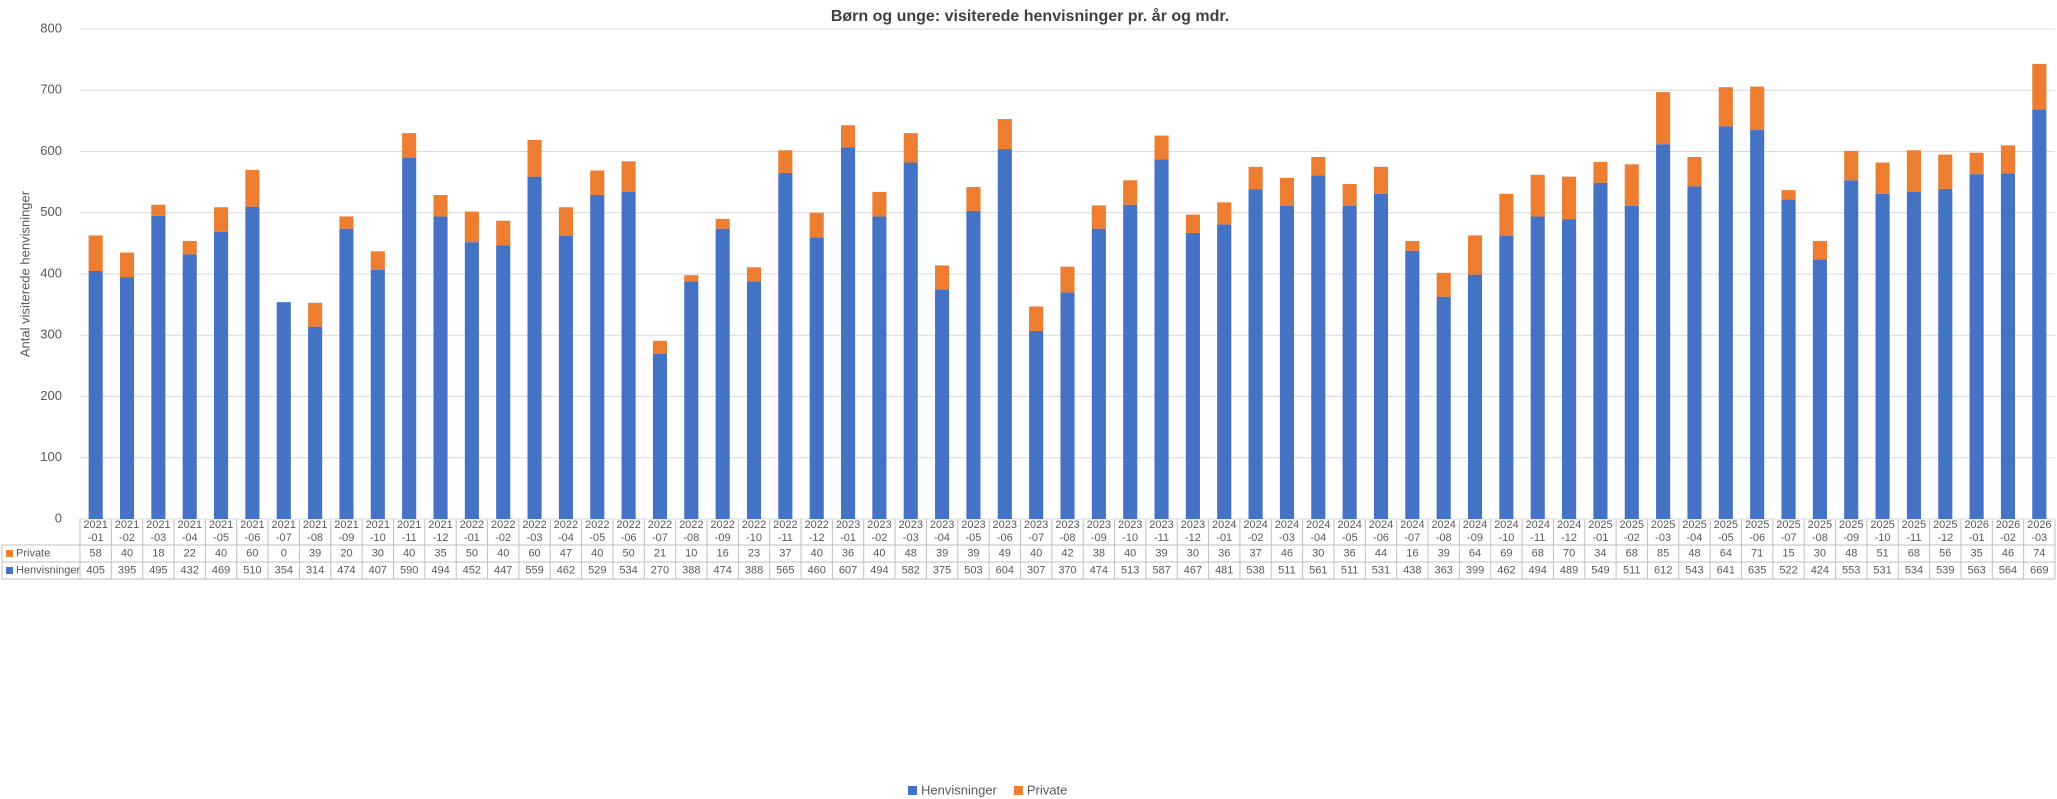 The image size is (2057, 799). What do you see at coordinates (51, 89) in the screenshot?
I see `y-tick-label: 700` at bounding box center [51, 89].